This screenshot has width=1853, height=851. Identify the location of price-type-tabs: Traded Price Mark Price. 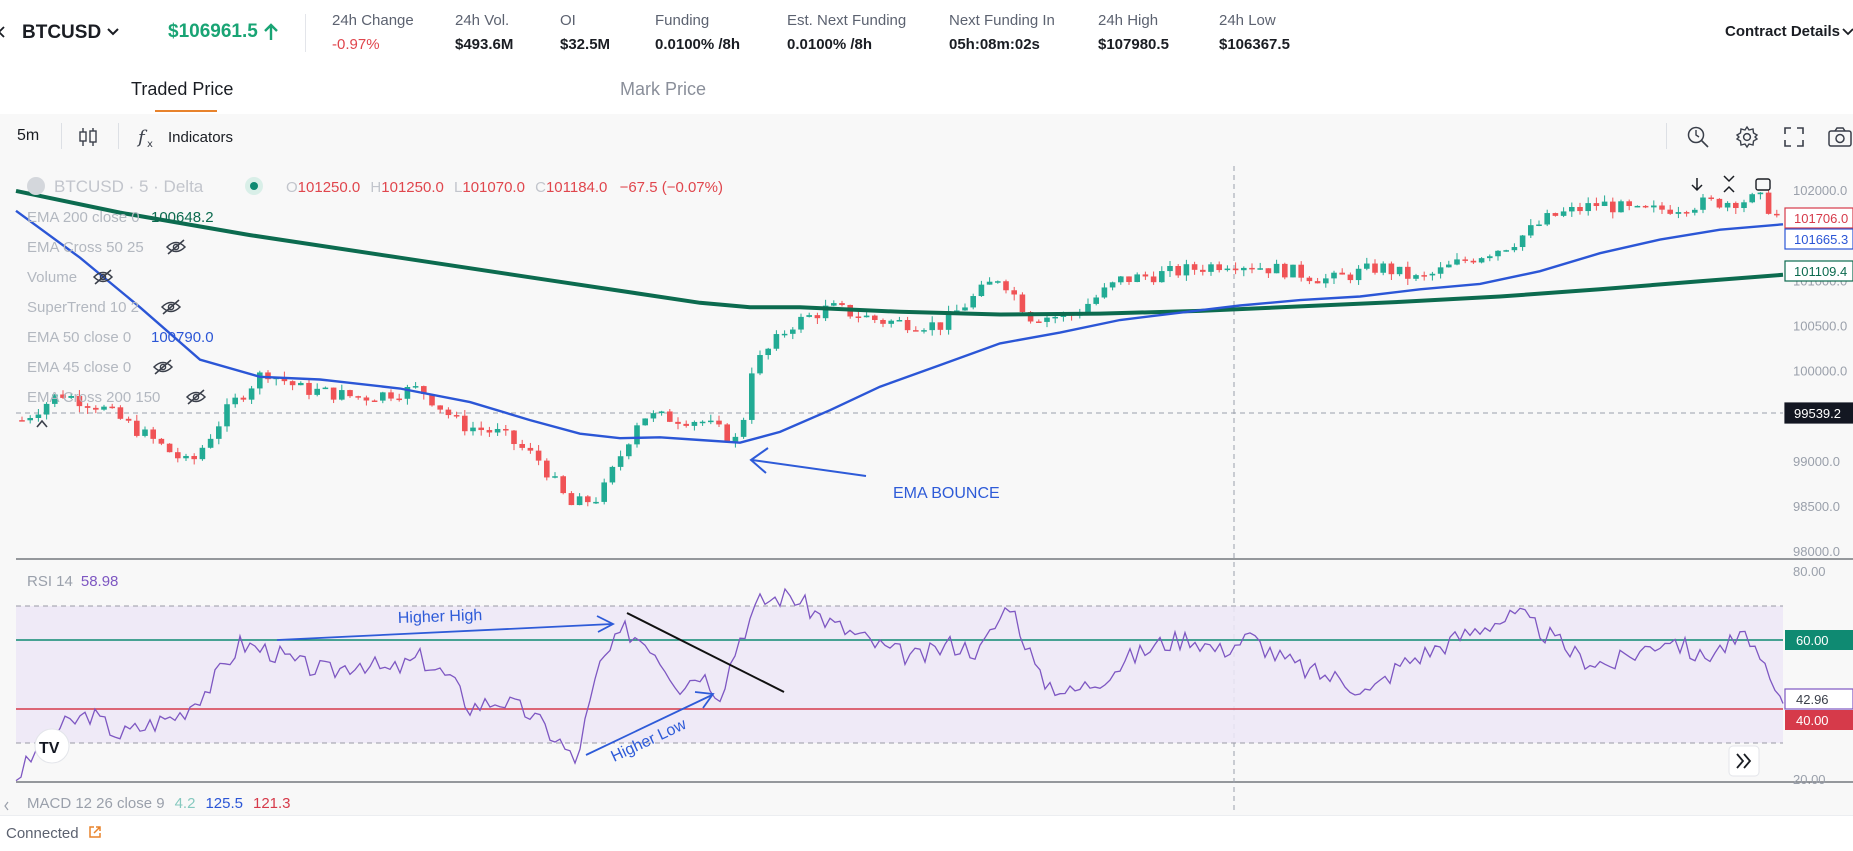
(926, 91).